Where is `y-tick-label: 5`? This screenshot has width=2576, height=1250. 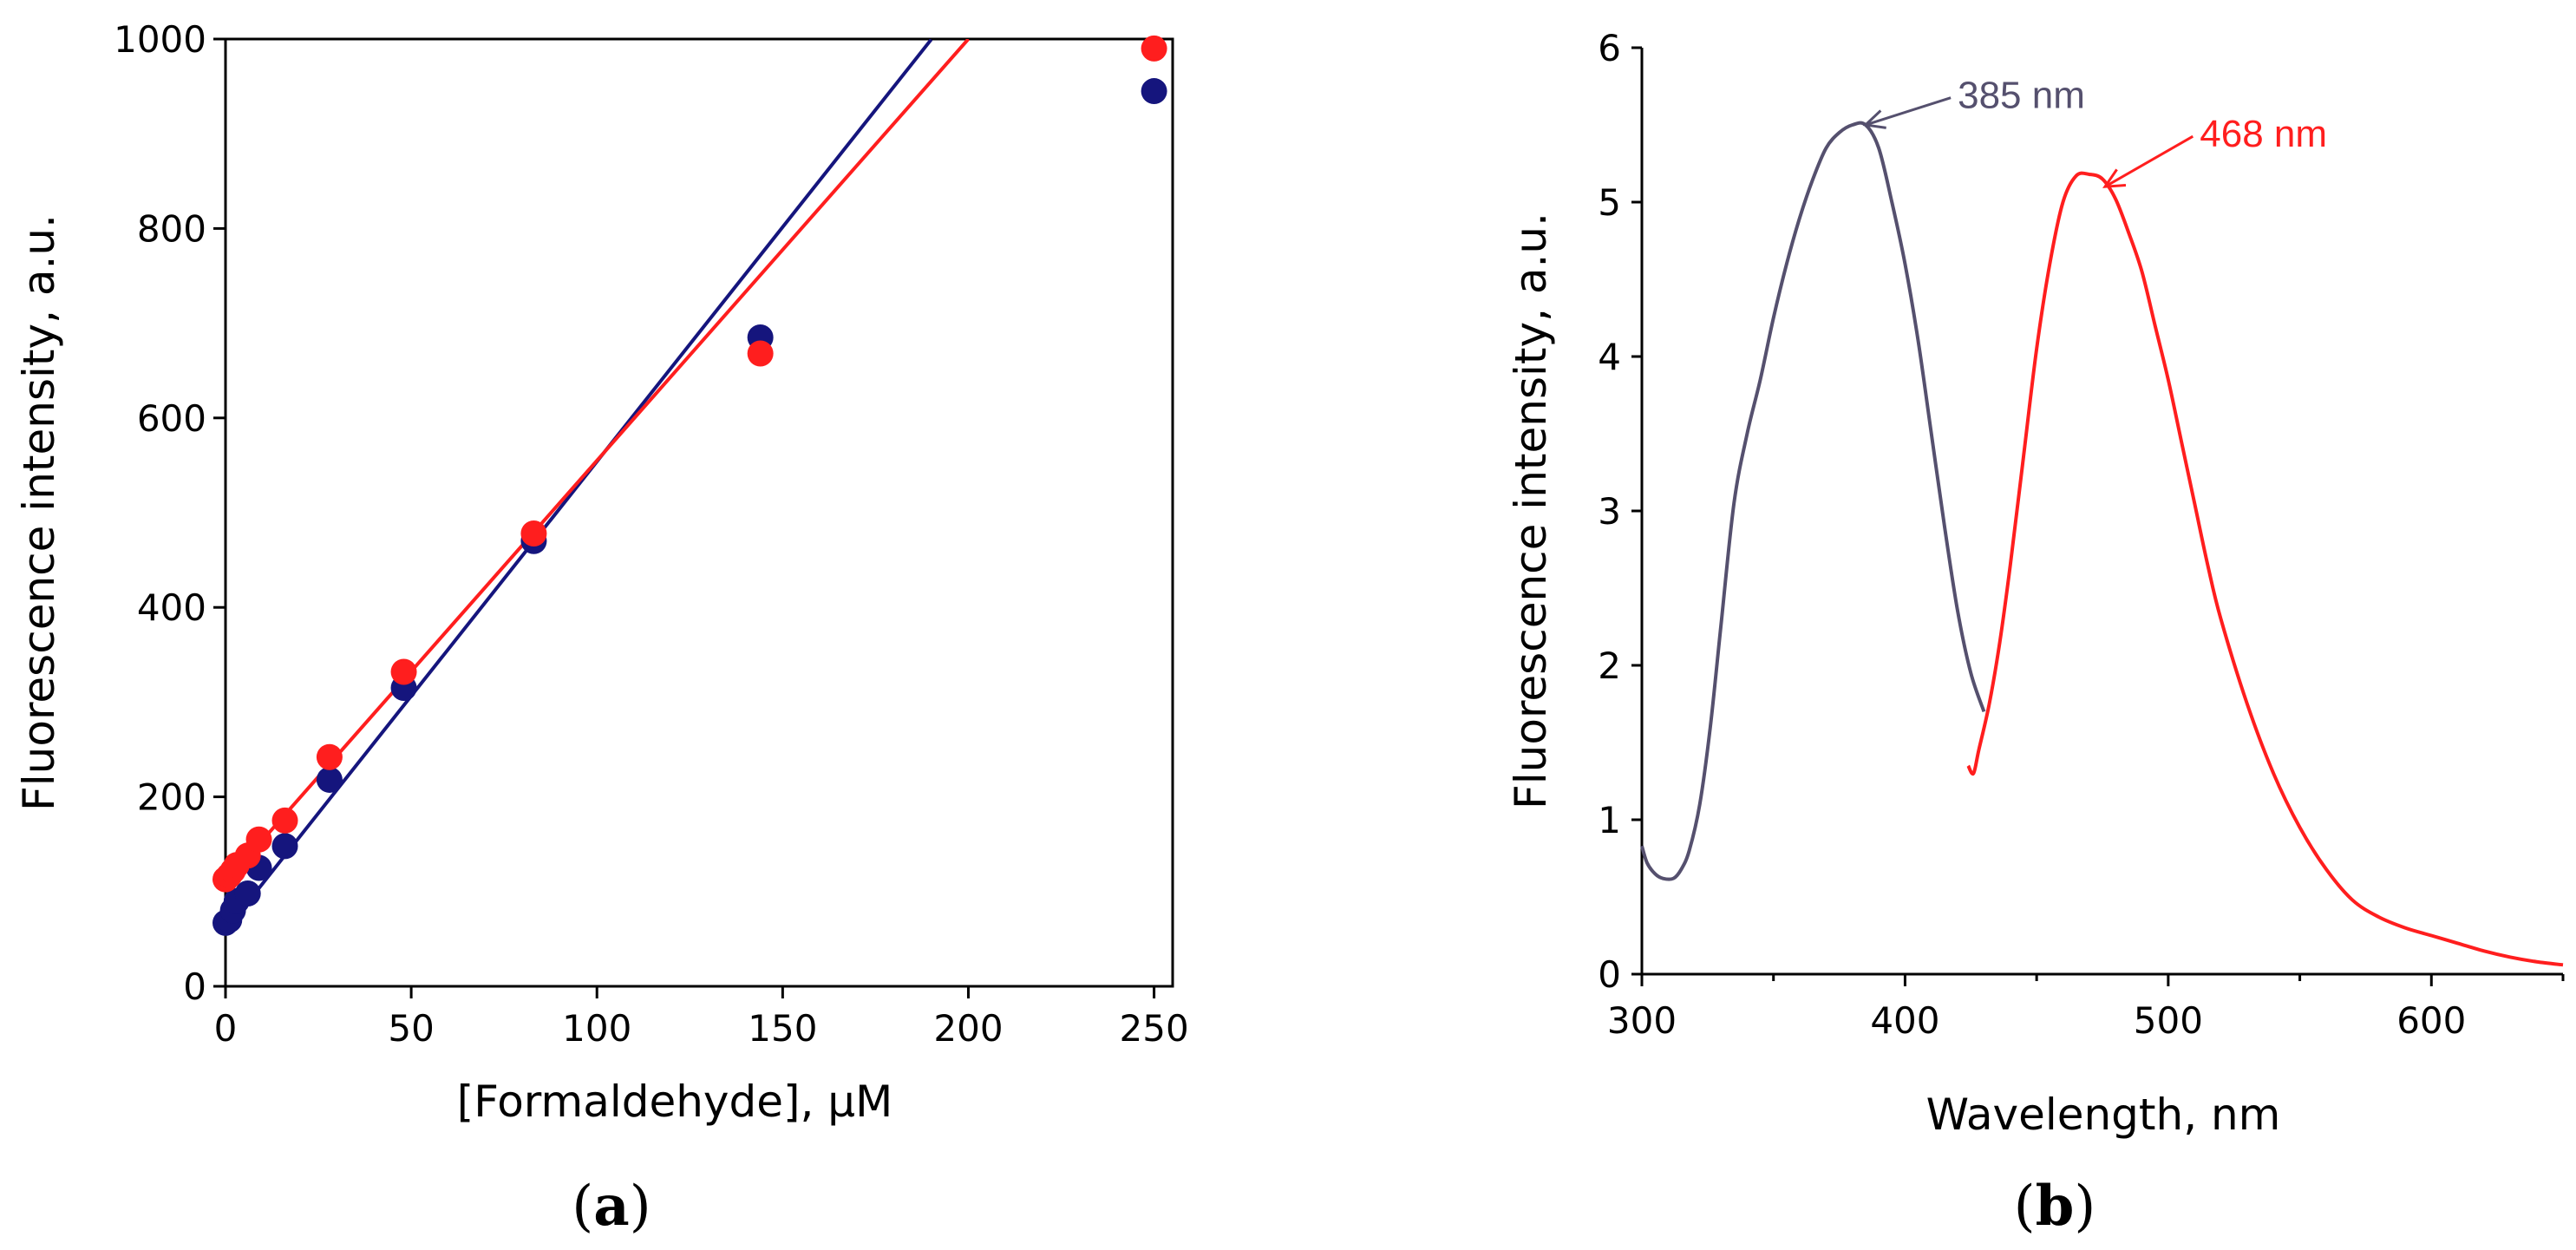
y-tick-label: 5 is located at coordinates (1609, 202).